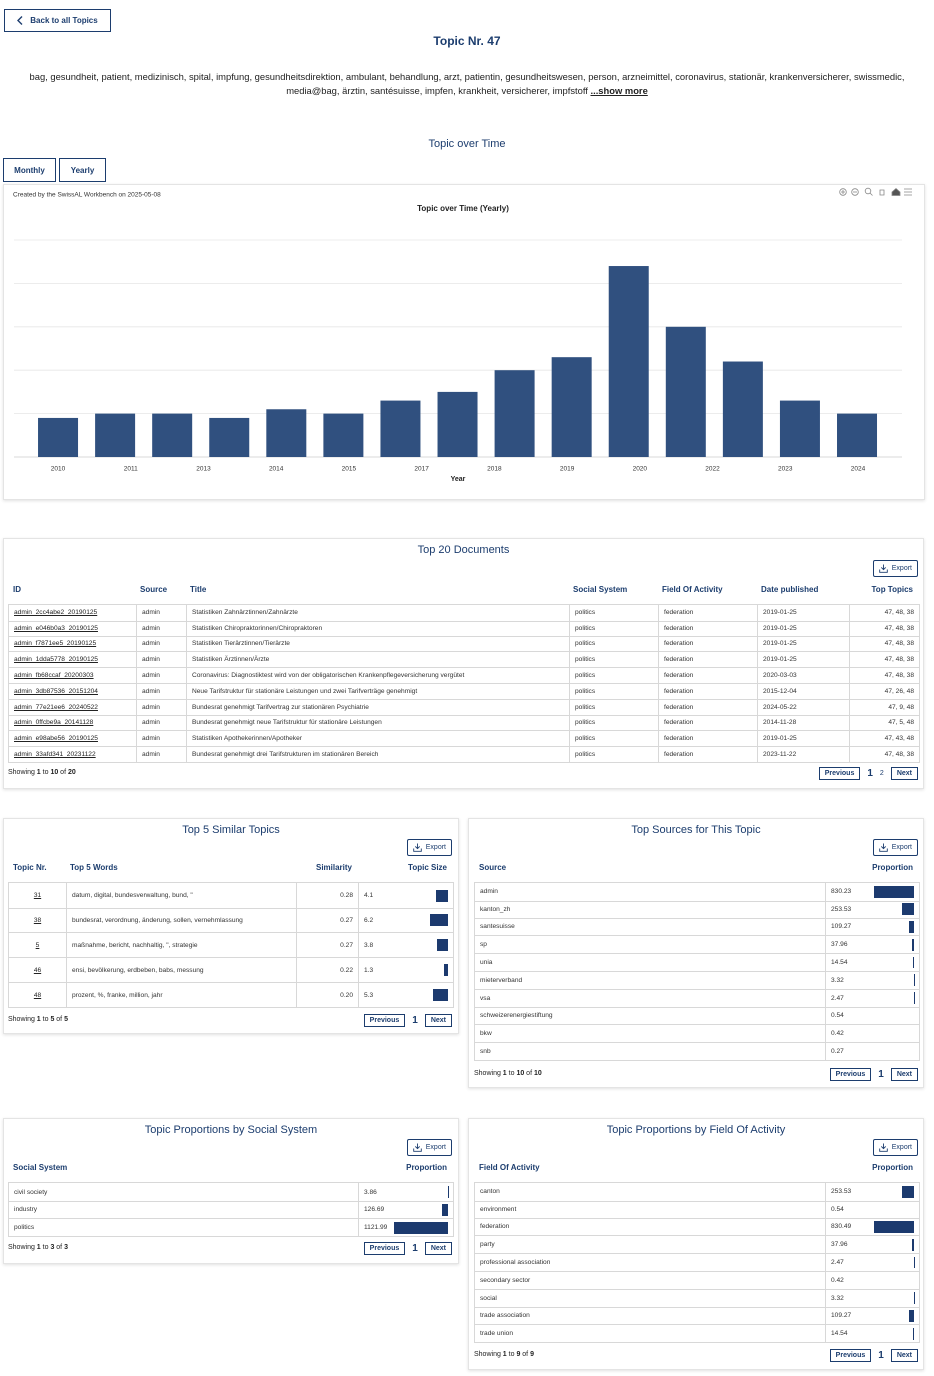 The height and width of the screenshot is (1376, 934). Describe the element at coordinates (872, 1209) in the screenshot. I see `table-cell: 0.54` at that location.